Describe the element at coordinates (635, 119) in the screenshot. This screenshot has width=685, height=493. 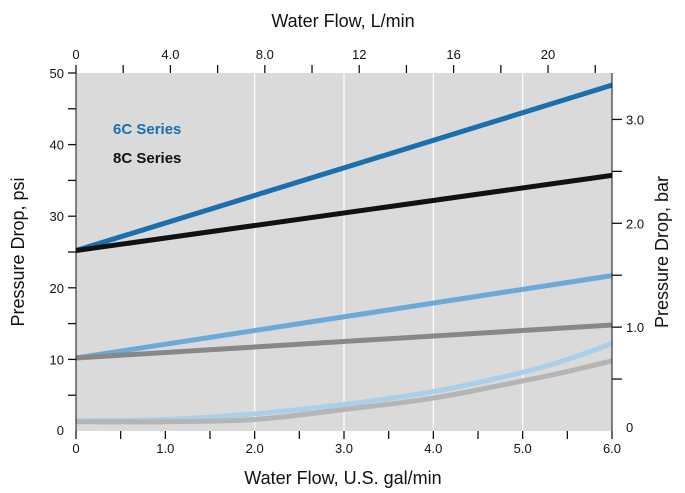
I see `y2-tick-label: 3.0` at that location.